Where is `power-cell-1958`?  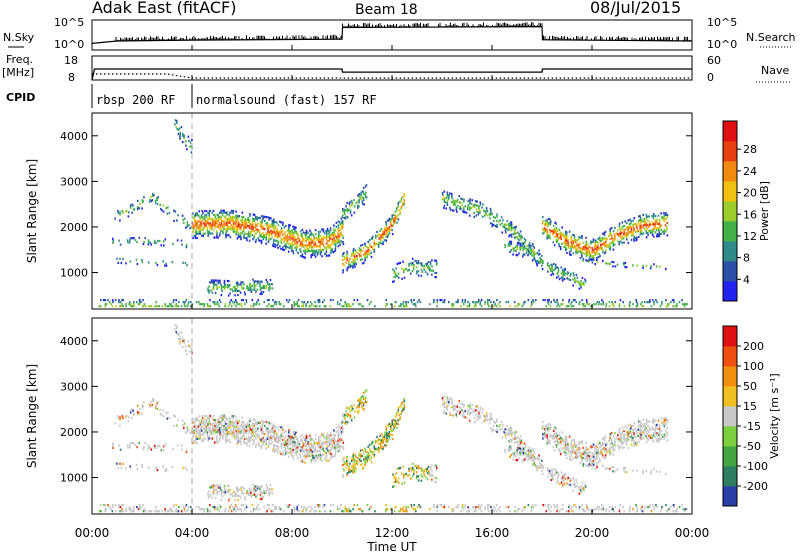 power-cell-1958 is located at coordinates (592, 248).